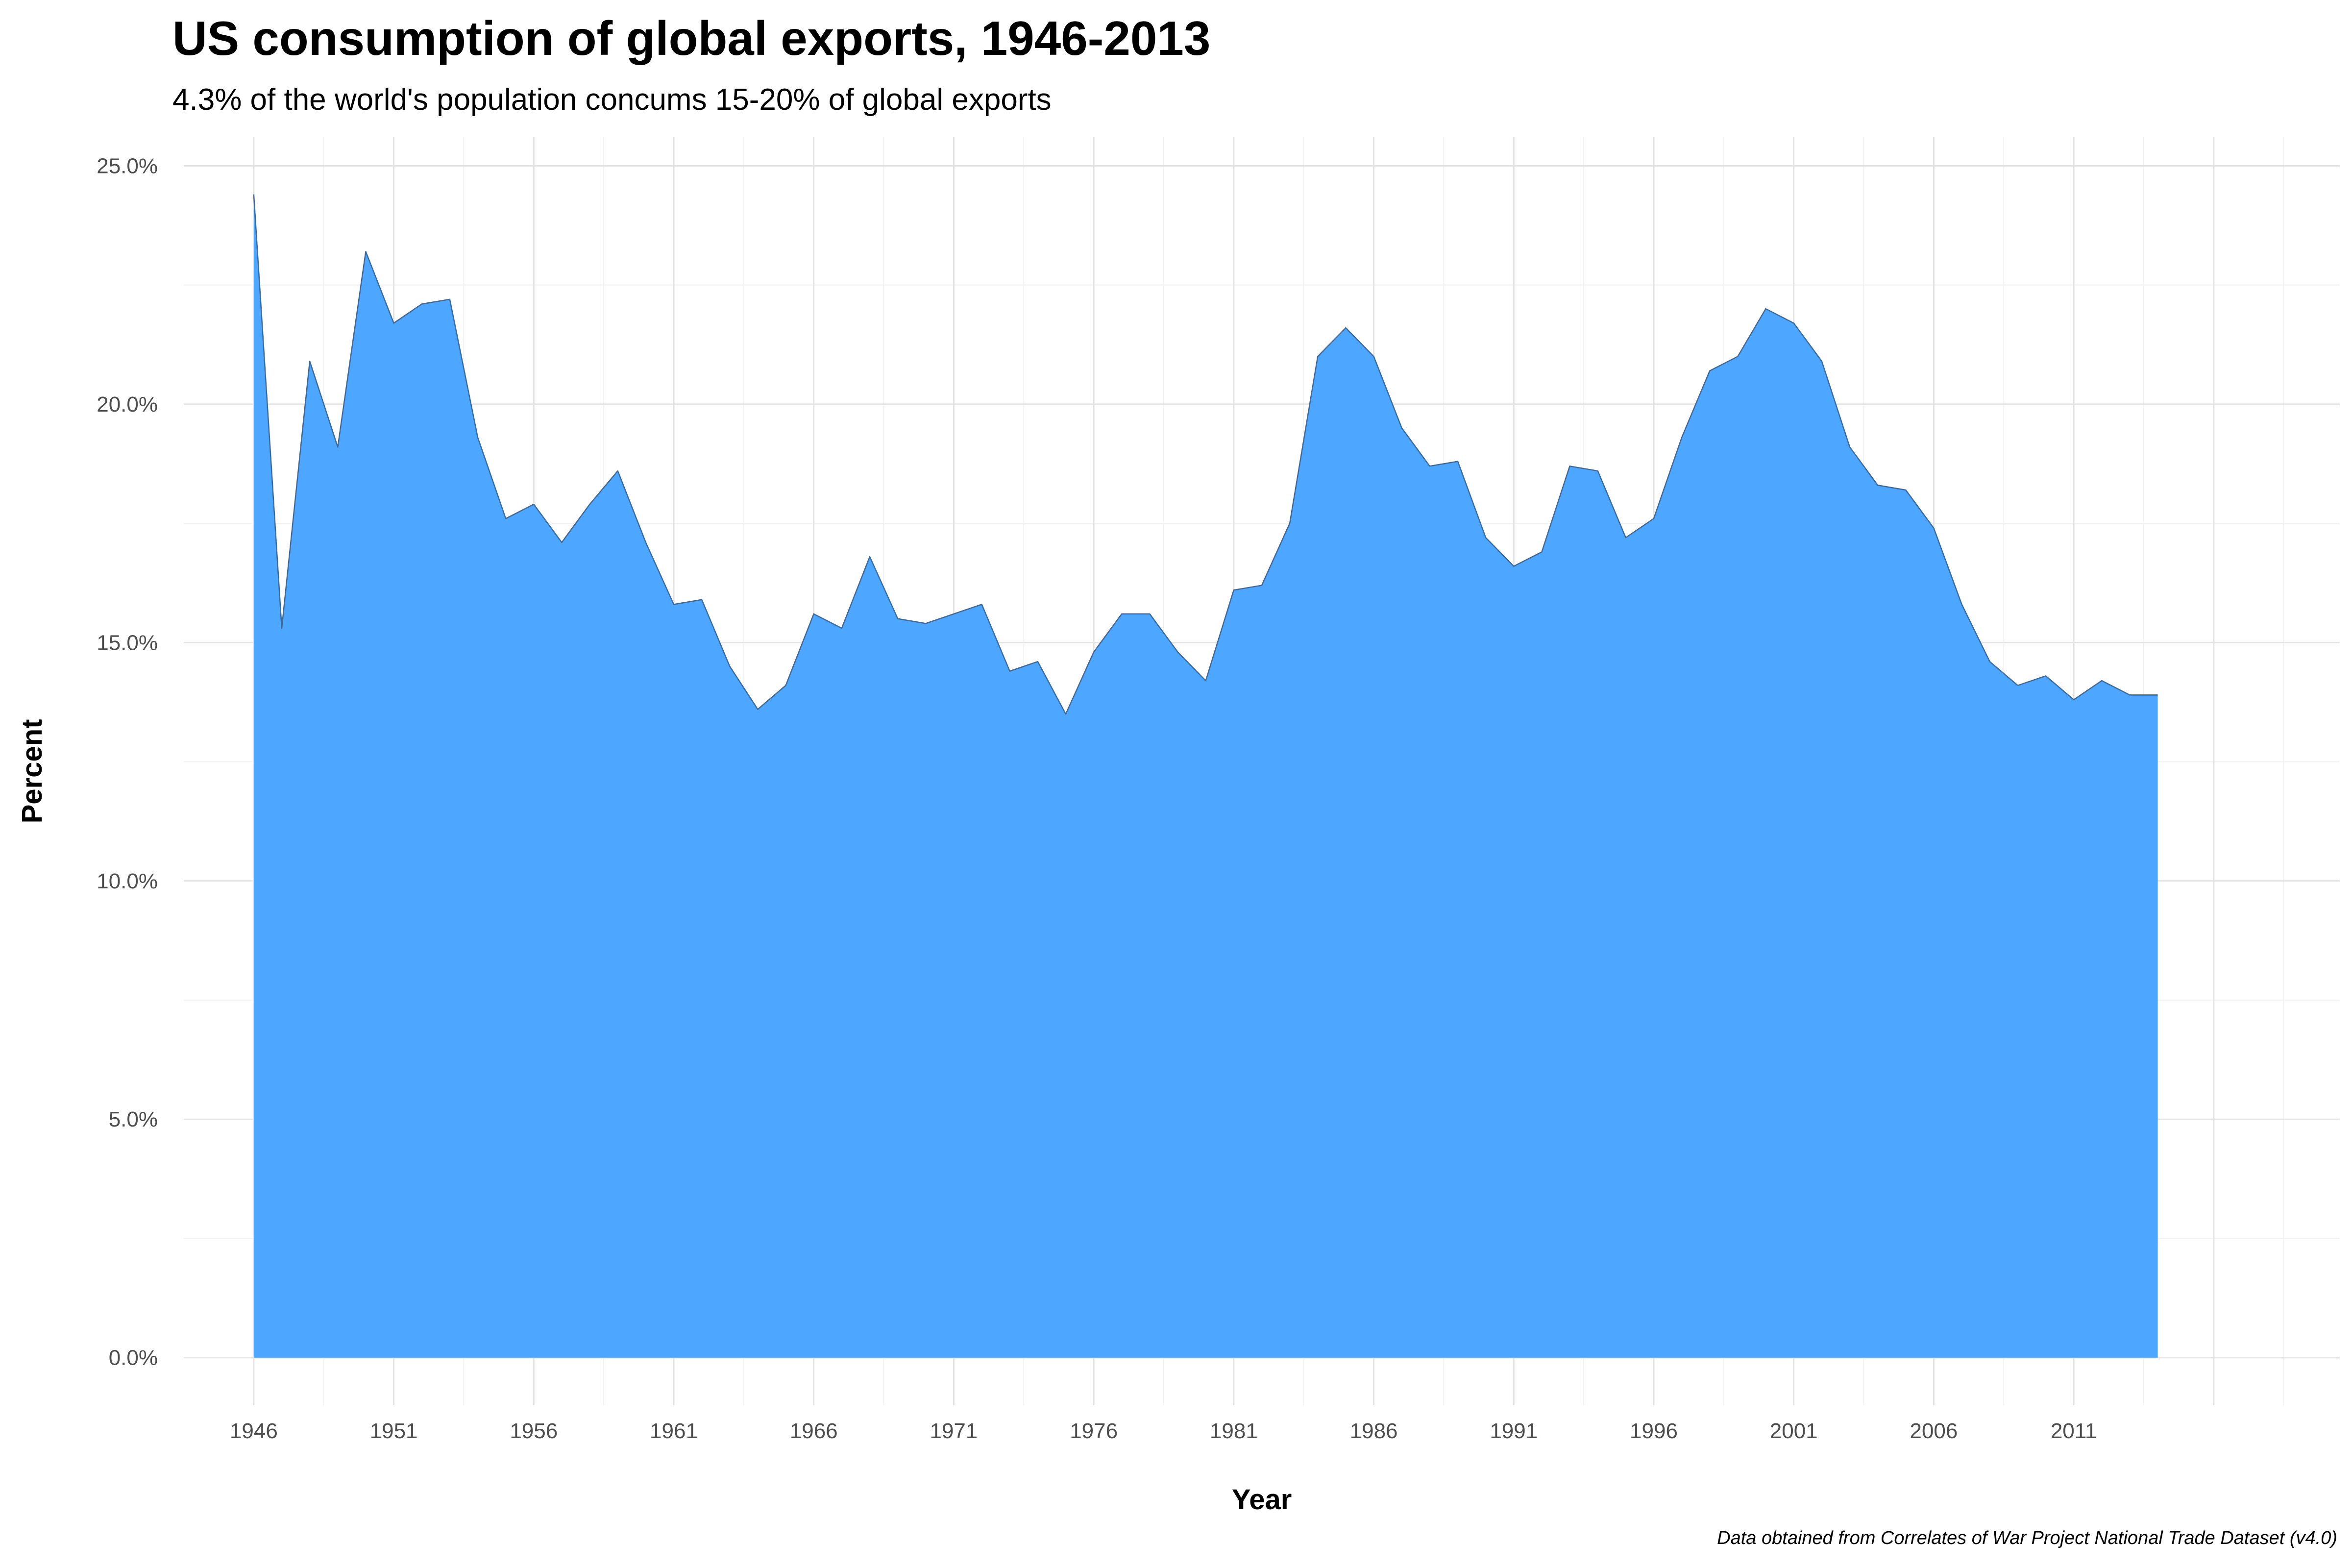 Image resolution: width=2352 pixels, height=1568 pixels. I want to click on x-tick-label: 1971, so click(954, 1431).